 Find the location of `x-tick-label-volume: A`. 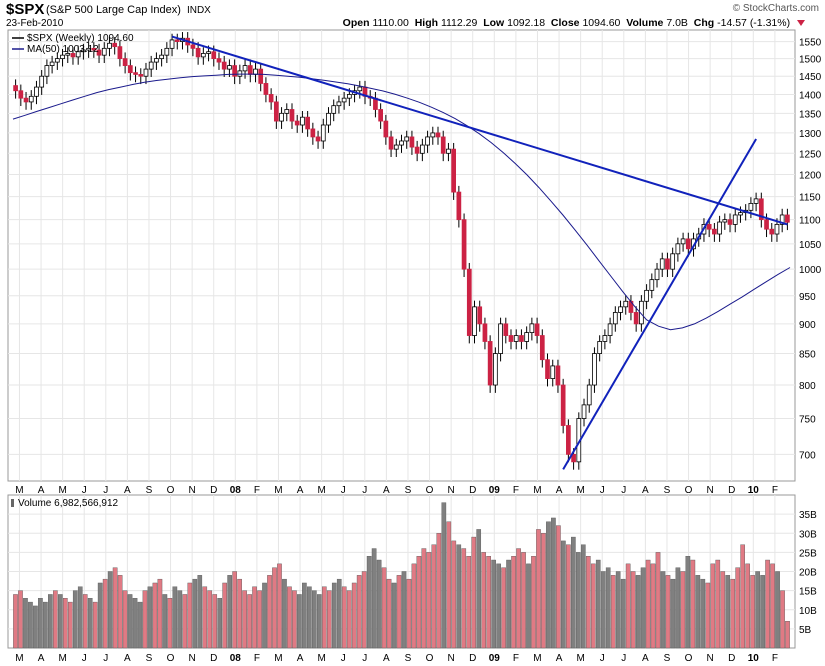

x-tick-label-volume: A is located at coordinates (559, 658).